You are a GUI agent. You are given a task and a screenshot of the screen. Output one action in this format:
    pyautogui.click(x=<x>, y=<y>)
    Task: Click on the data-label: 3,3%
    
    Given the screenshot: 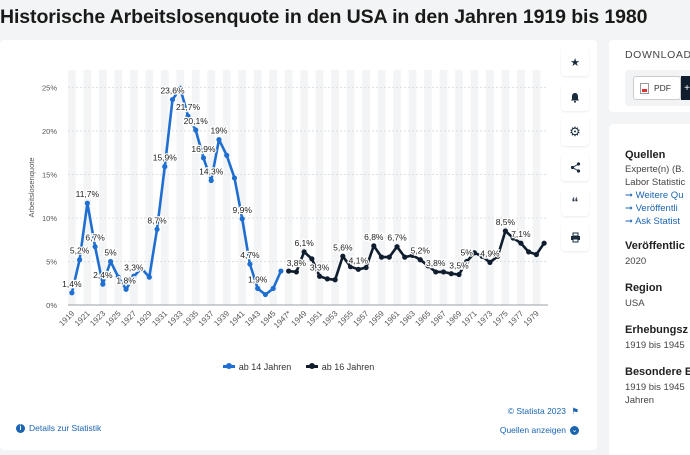 What is the action you would take?
    pyautogui.click(x=134, y=267)
    